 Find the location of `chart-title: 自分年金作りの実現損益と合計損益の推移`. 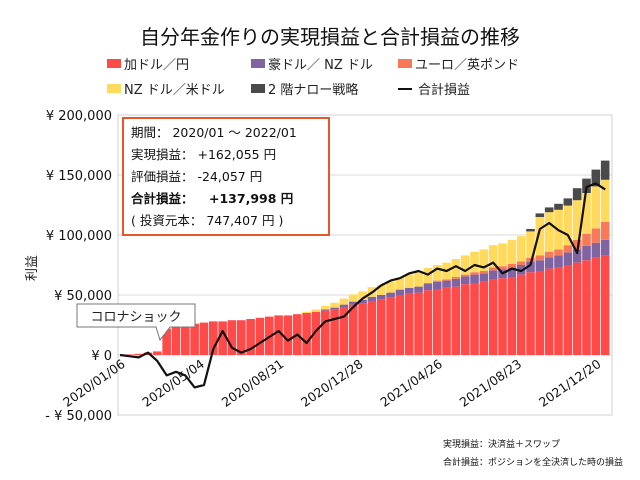

chart-title: 自分年金作りの実現損益と合計損益の推移 is located at coordinates (330, 37).